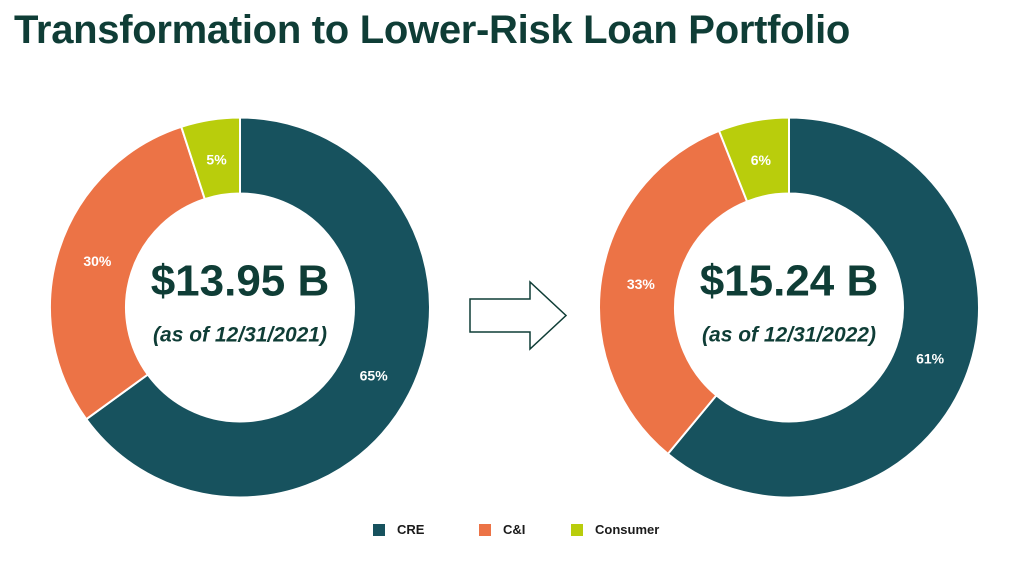 This screenshot has width=1021, height=568. Describe the element at coordinates (97, 261) in the screenshot. I see `slice-label-ci-2021: 30%` at that location.